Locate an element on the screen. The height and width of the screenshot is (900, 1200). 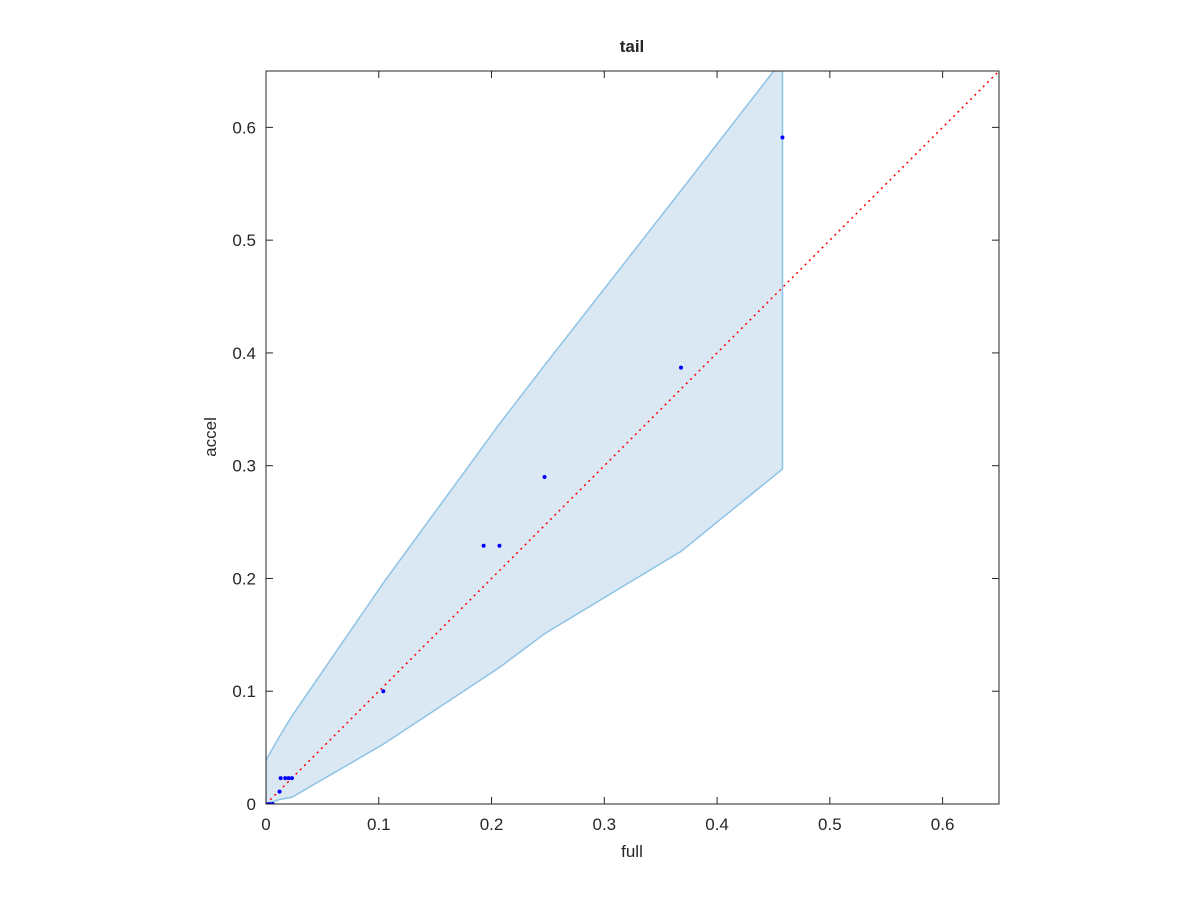
x-tick-label: 0.6 is located at coordinates (943, 824).